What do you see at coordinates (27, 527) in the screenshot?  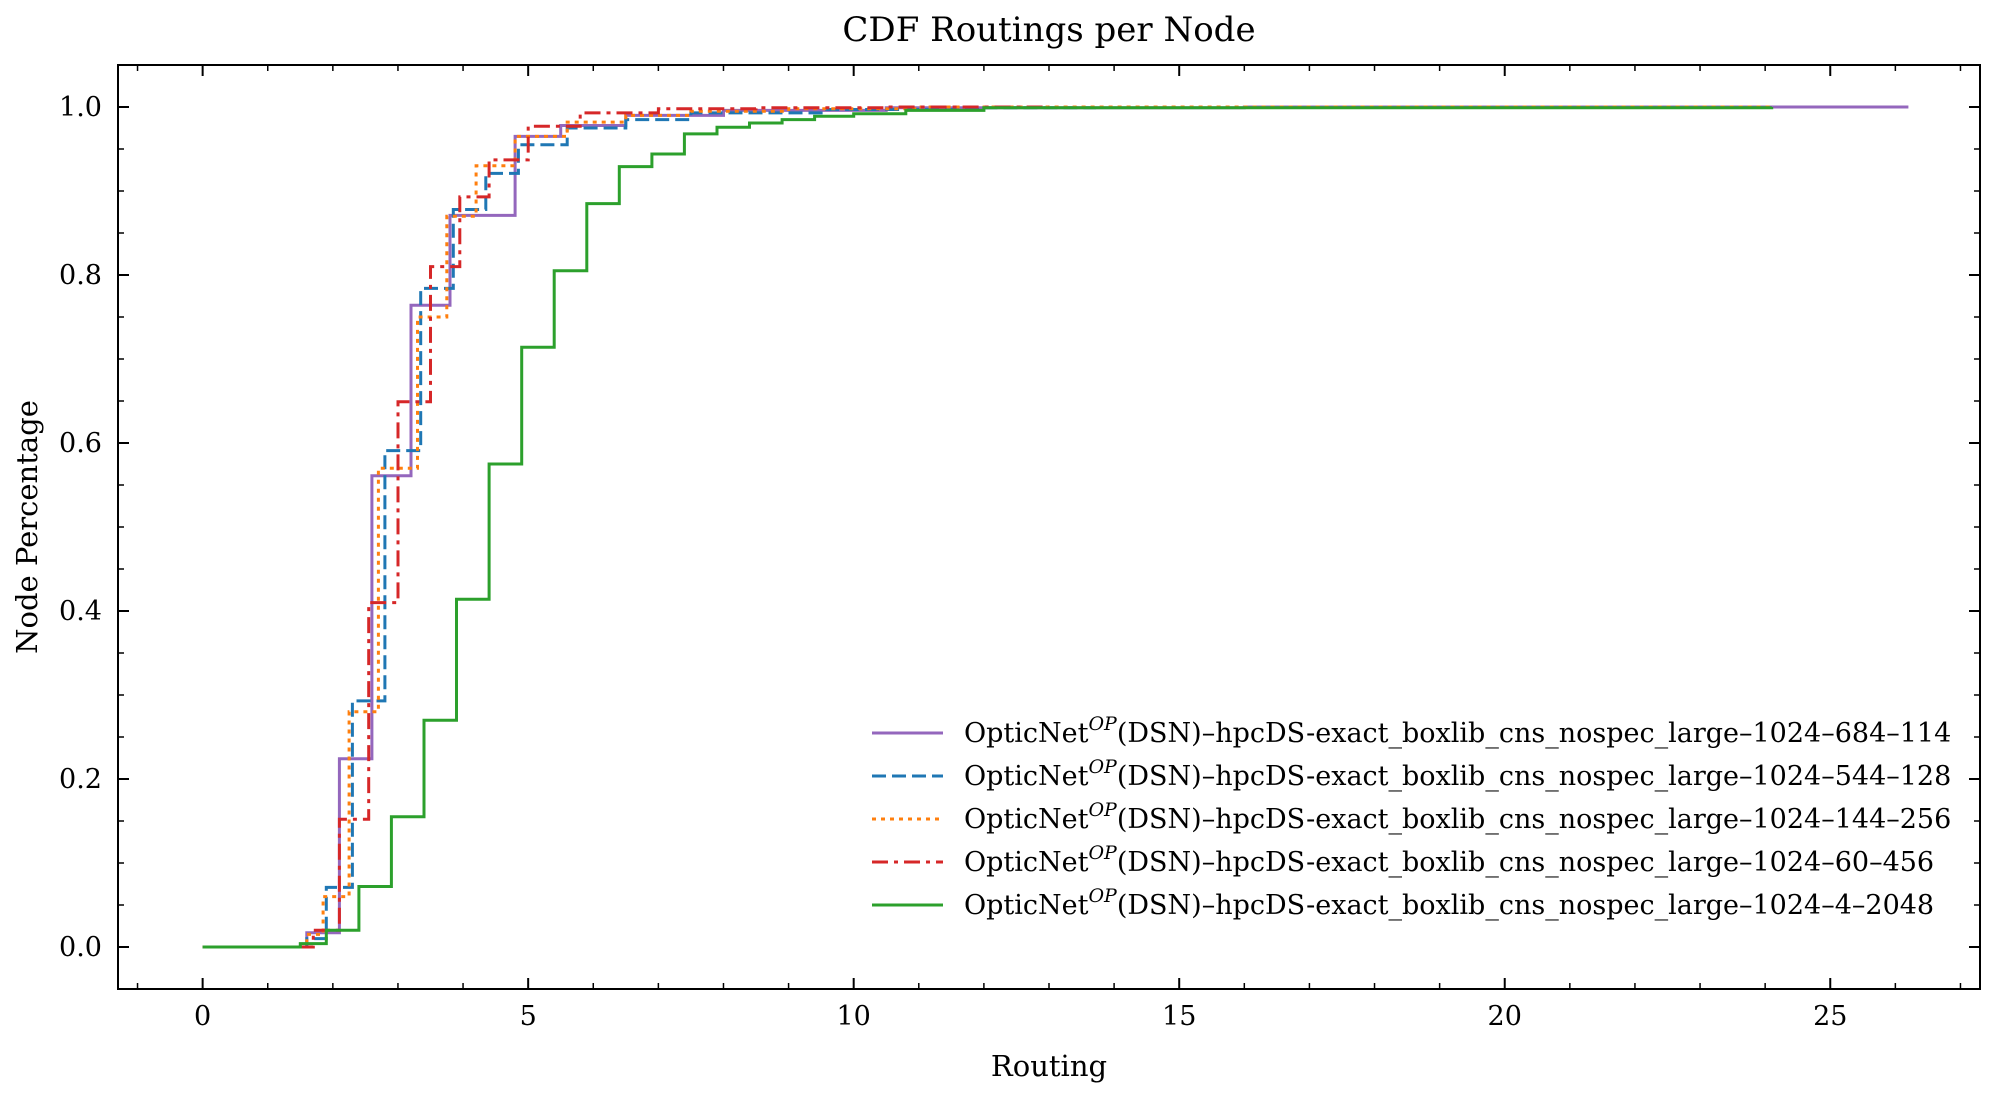 I see `y-axis-label: Node Percentage` at bounding box center [27, 527].